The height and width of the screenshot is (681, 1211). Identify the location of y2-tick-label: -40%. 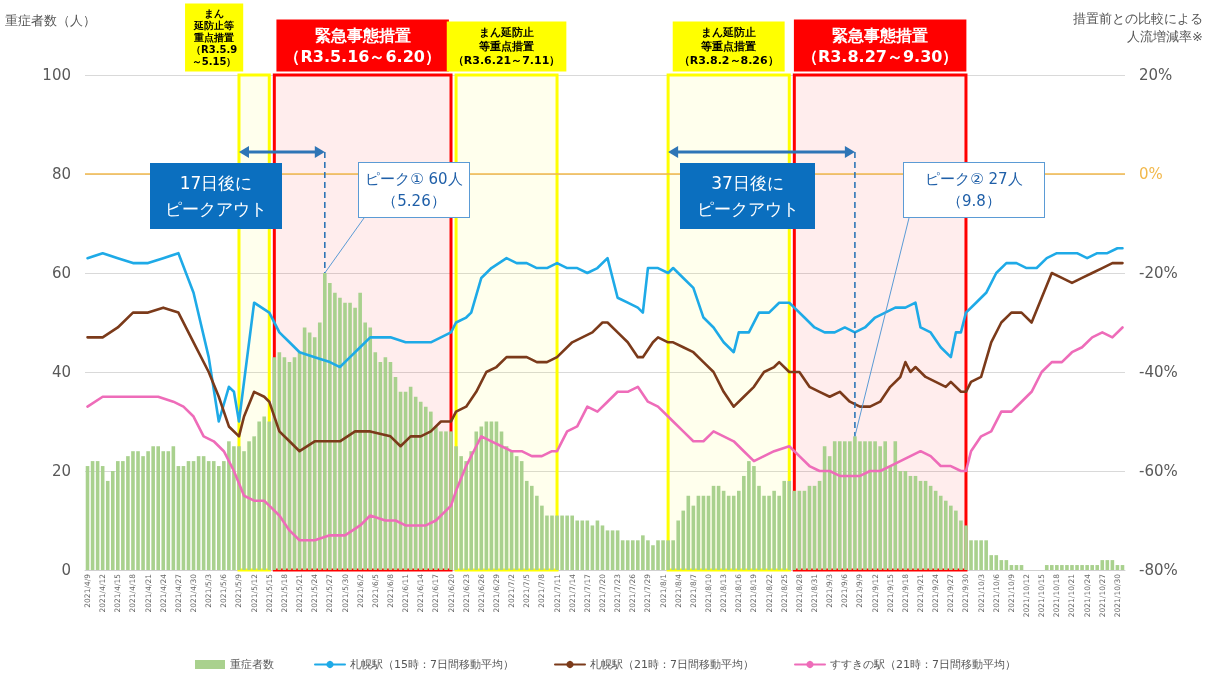
(1158, 372).